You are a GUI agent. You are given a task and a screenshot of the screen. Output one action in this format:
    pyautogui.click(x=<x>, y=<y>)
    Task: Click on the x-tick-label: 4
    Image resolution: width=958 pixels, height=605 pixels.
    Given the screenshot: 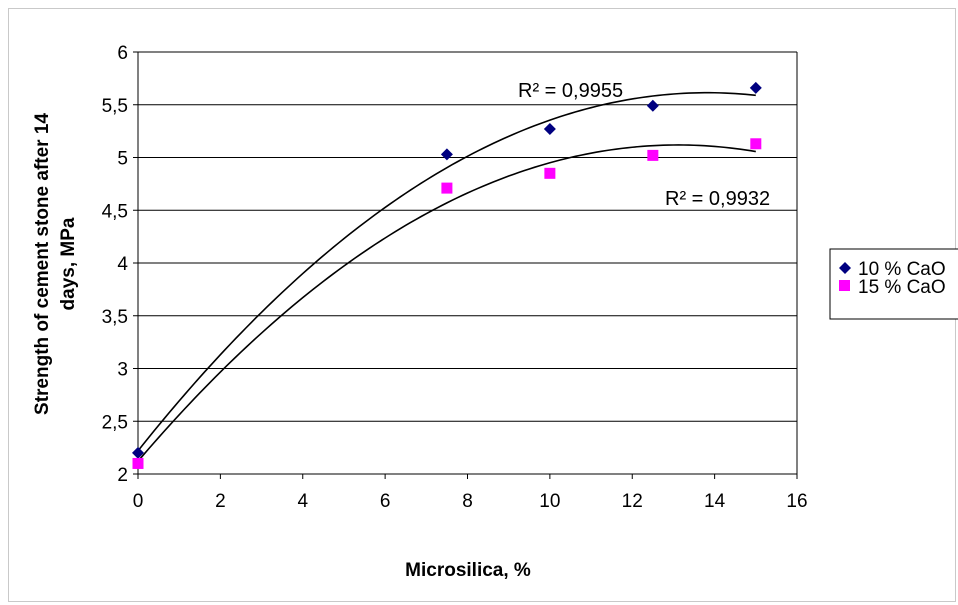 What is the action you would take?
    pyautogui.click(x=302, y=501)
    